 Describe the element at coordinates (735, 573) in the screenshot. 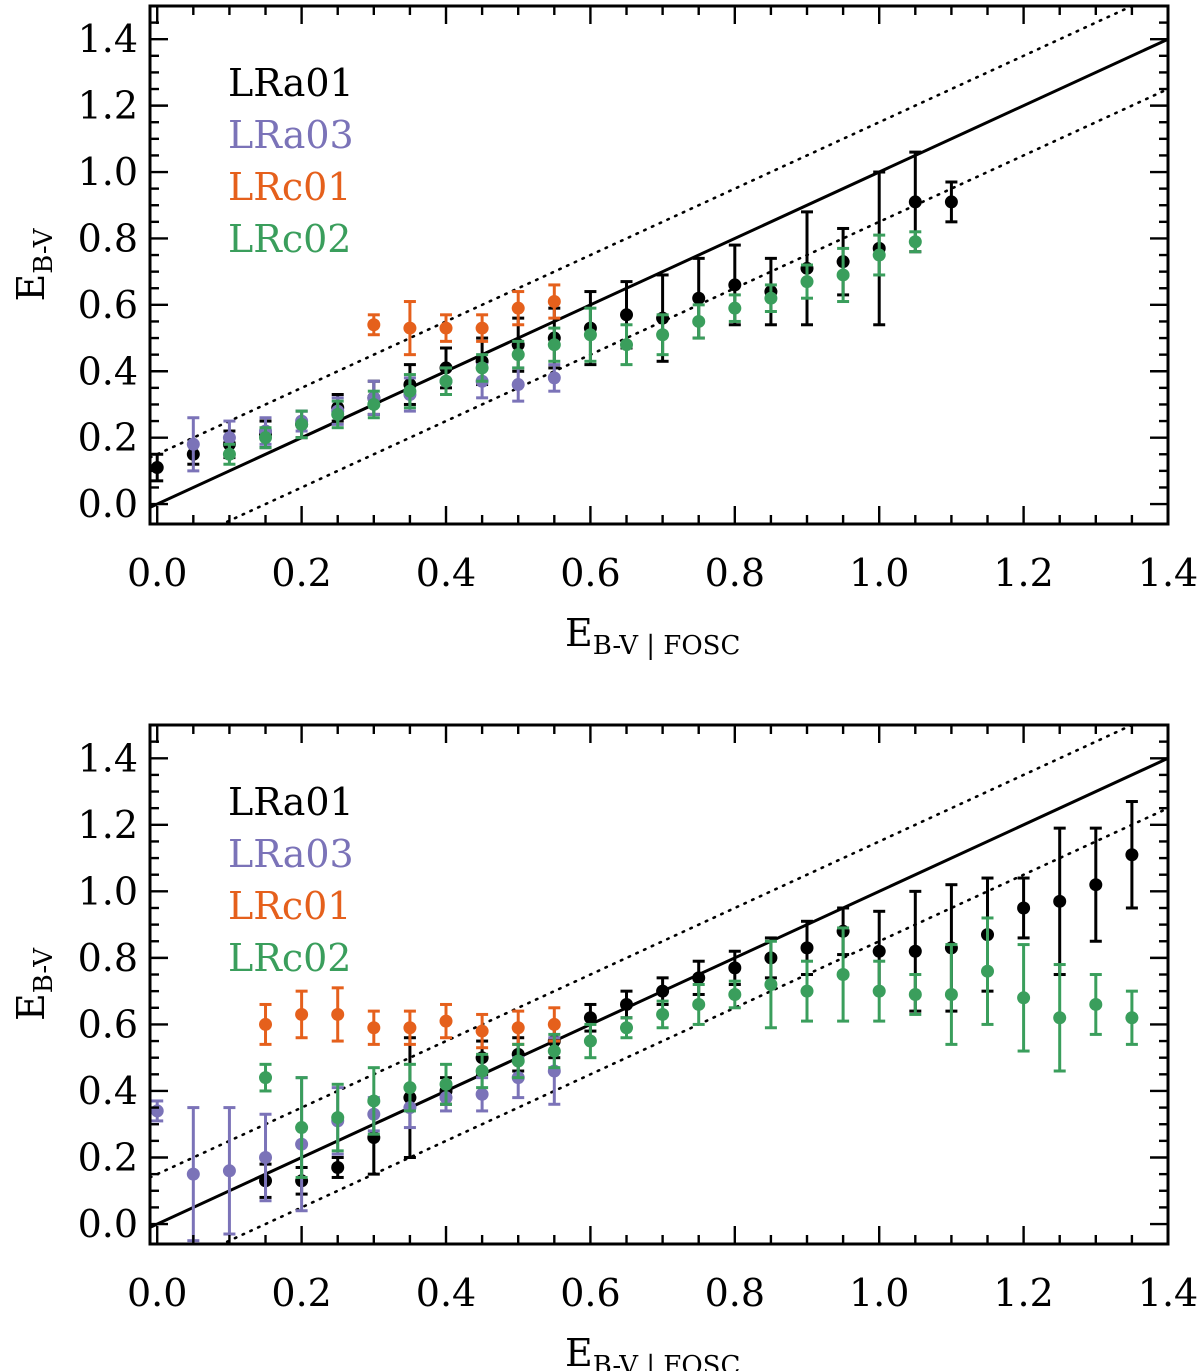

I see `x-tick-label: 0.8` at that location.